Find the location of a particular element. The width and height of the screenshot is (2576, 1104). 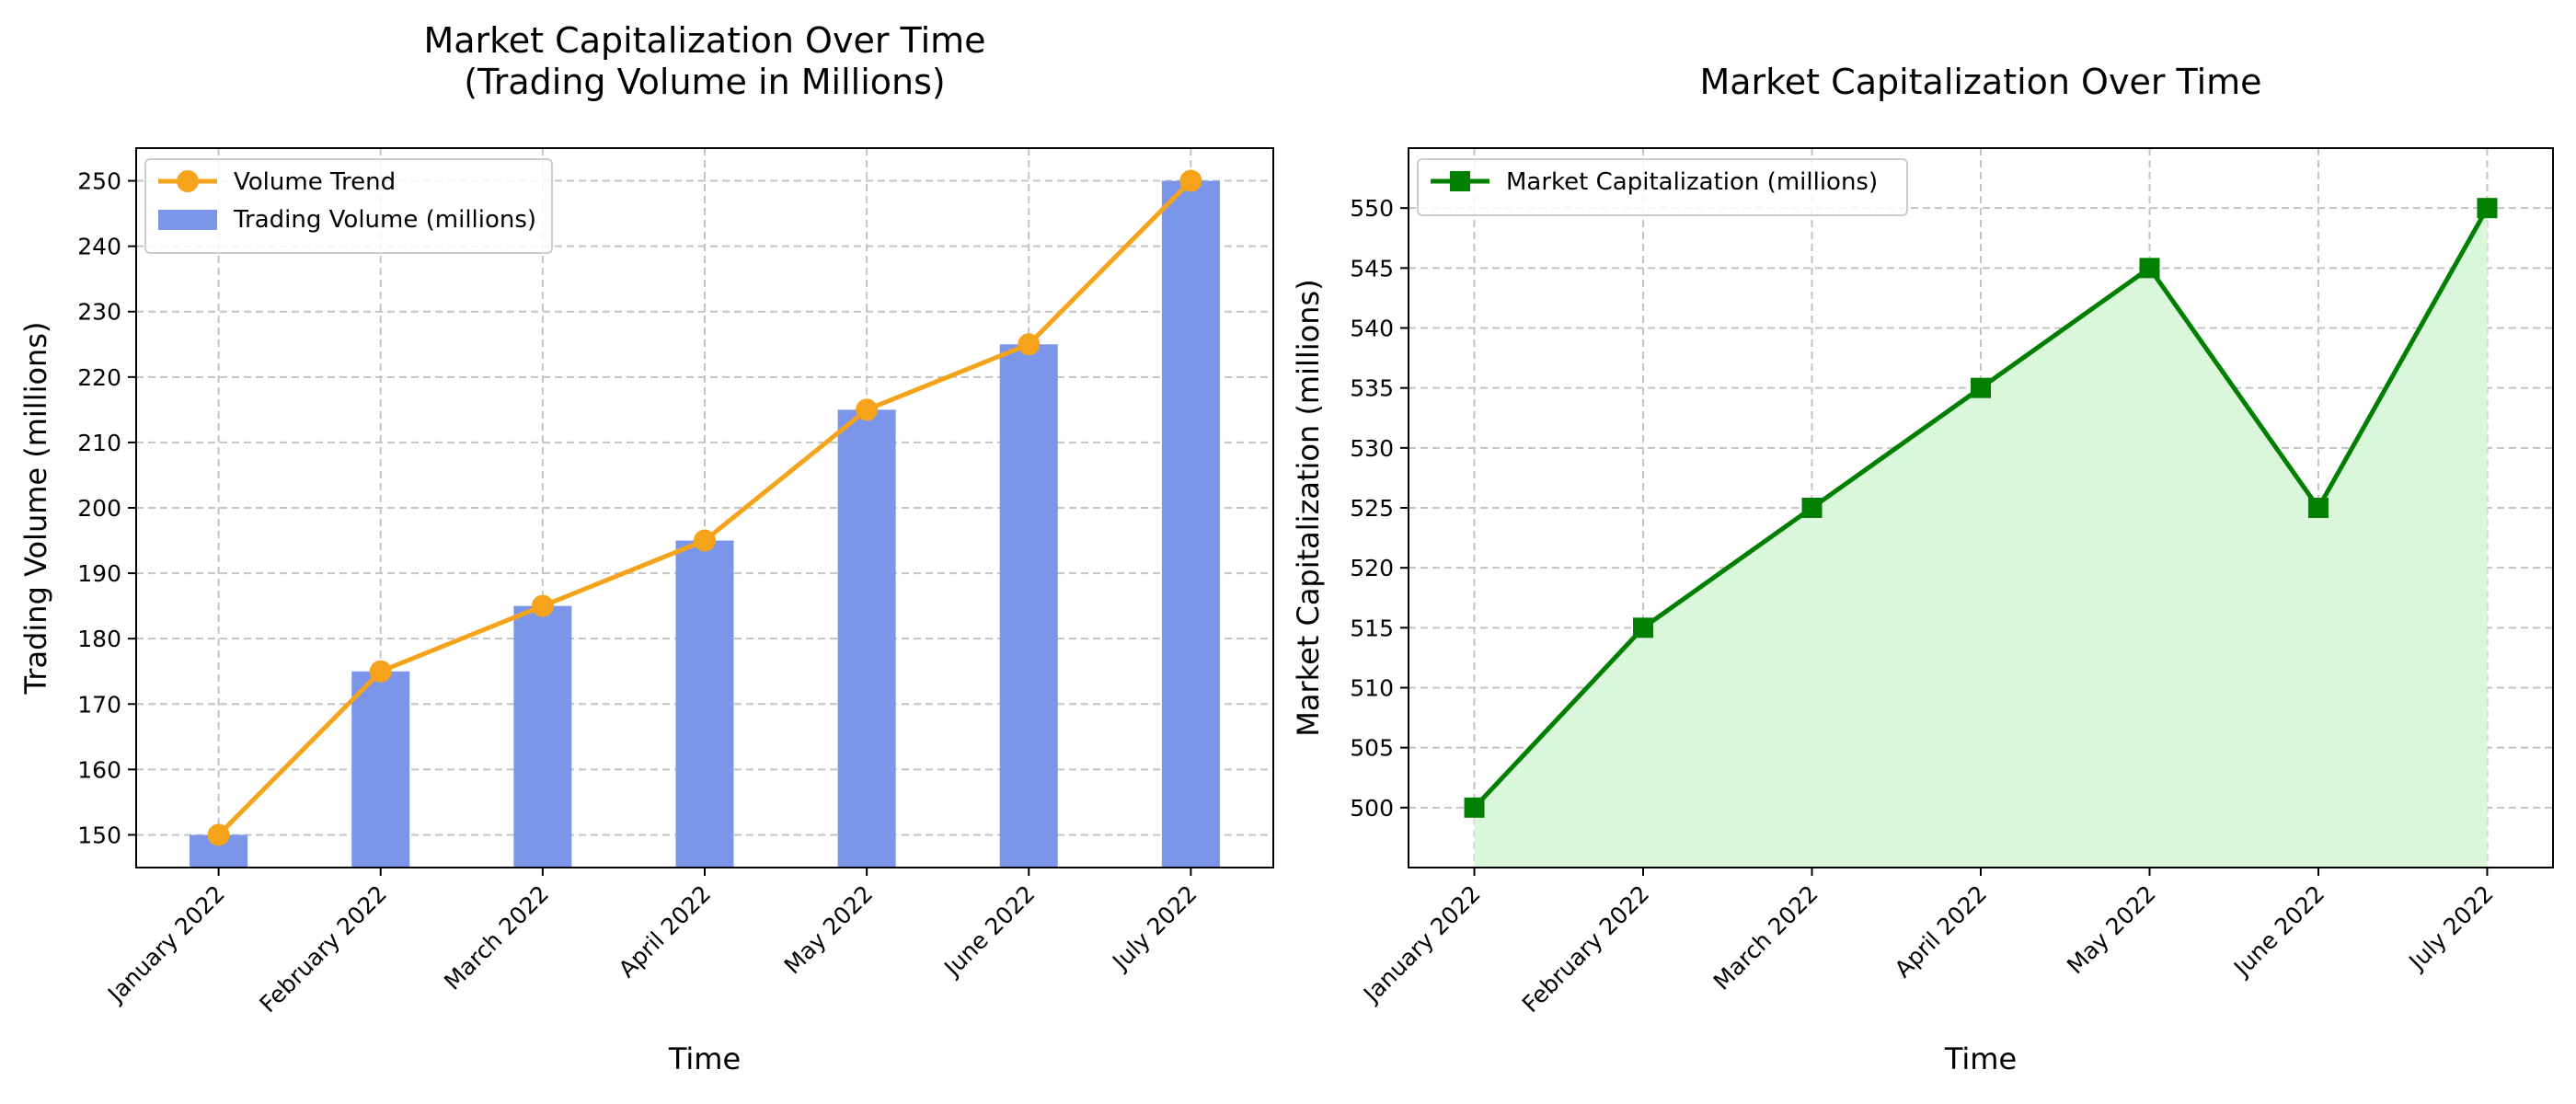

y-tick-label: 510 is located at coordinates (1372, 688).